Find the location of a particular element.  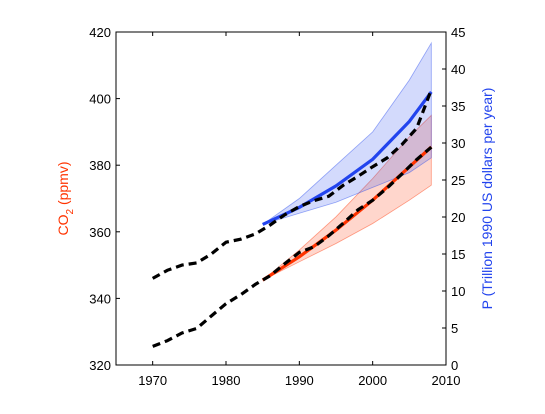

right-axis-title: P (Trillion 1990 US dollars per year) is located at coordinates (487, 199).